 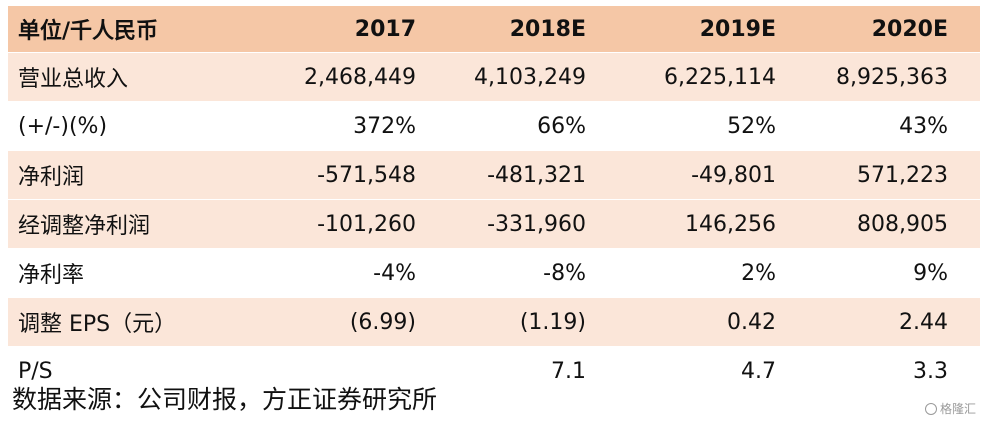 I want to click on table-cell: 66%, so click(x=561, y=126).